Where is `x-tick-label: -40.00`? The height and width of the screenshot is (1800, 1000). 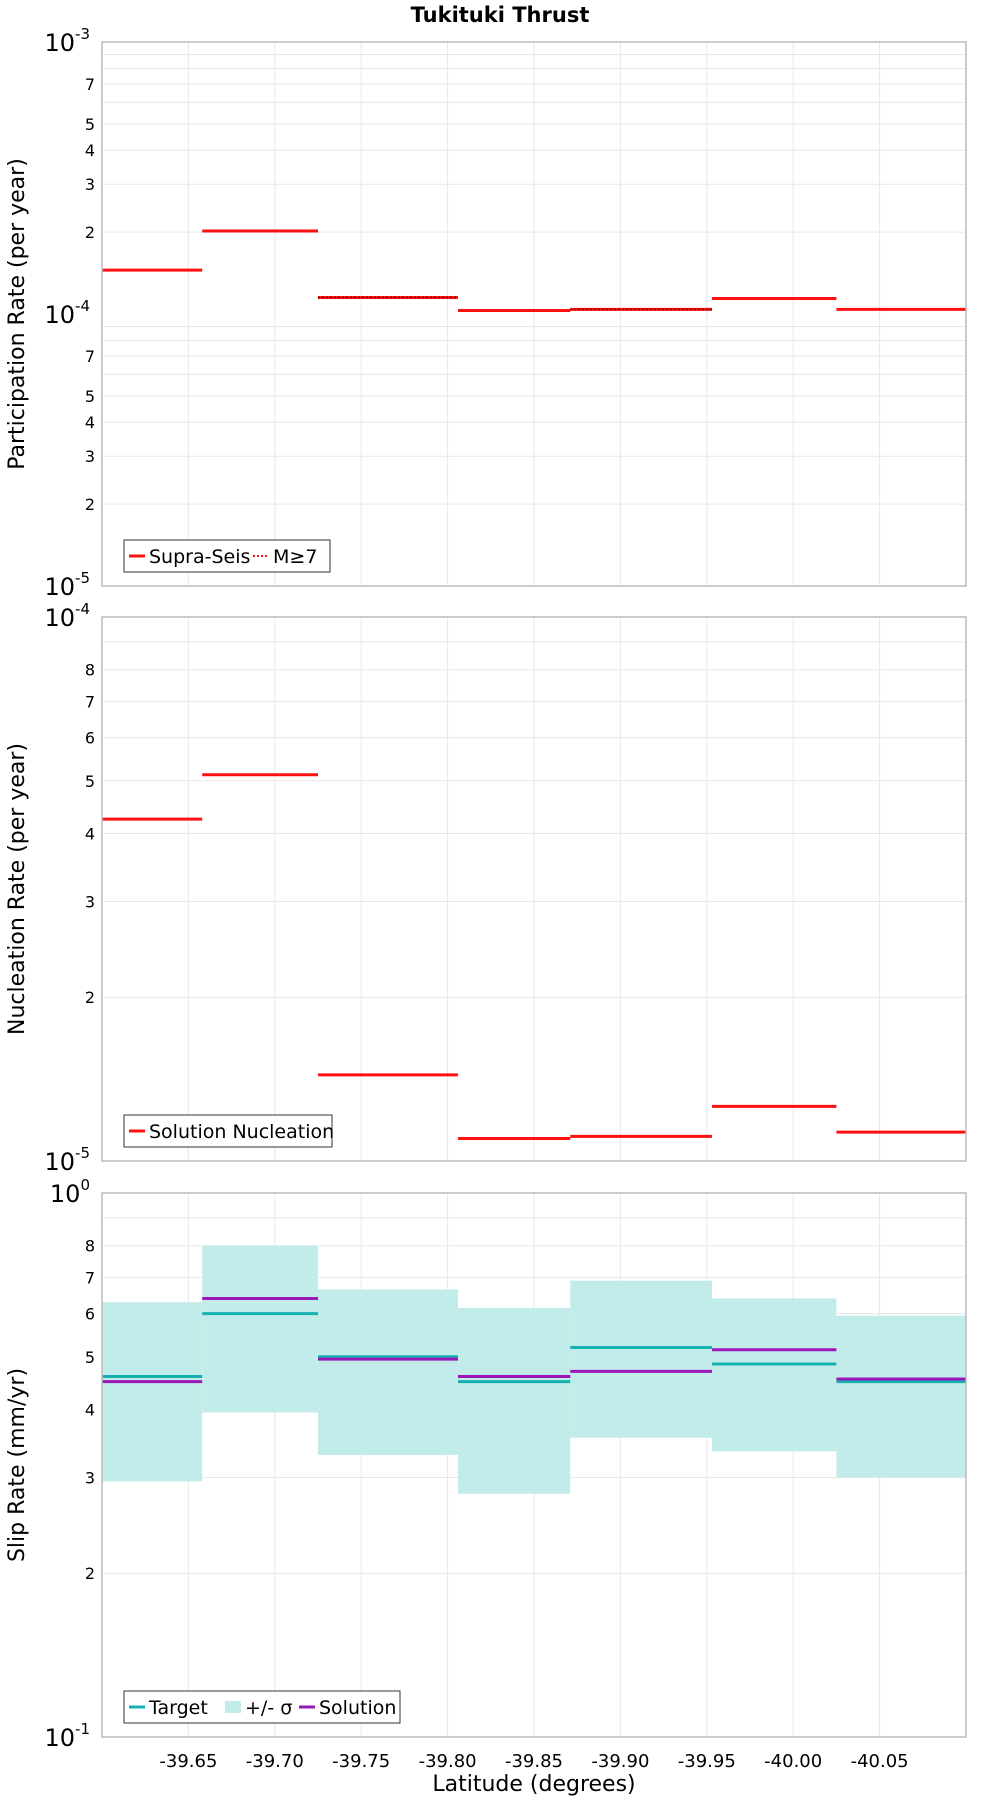
x-tick-label: -40.00 is located at coordinates (793, 1761).